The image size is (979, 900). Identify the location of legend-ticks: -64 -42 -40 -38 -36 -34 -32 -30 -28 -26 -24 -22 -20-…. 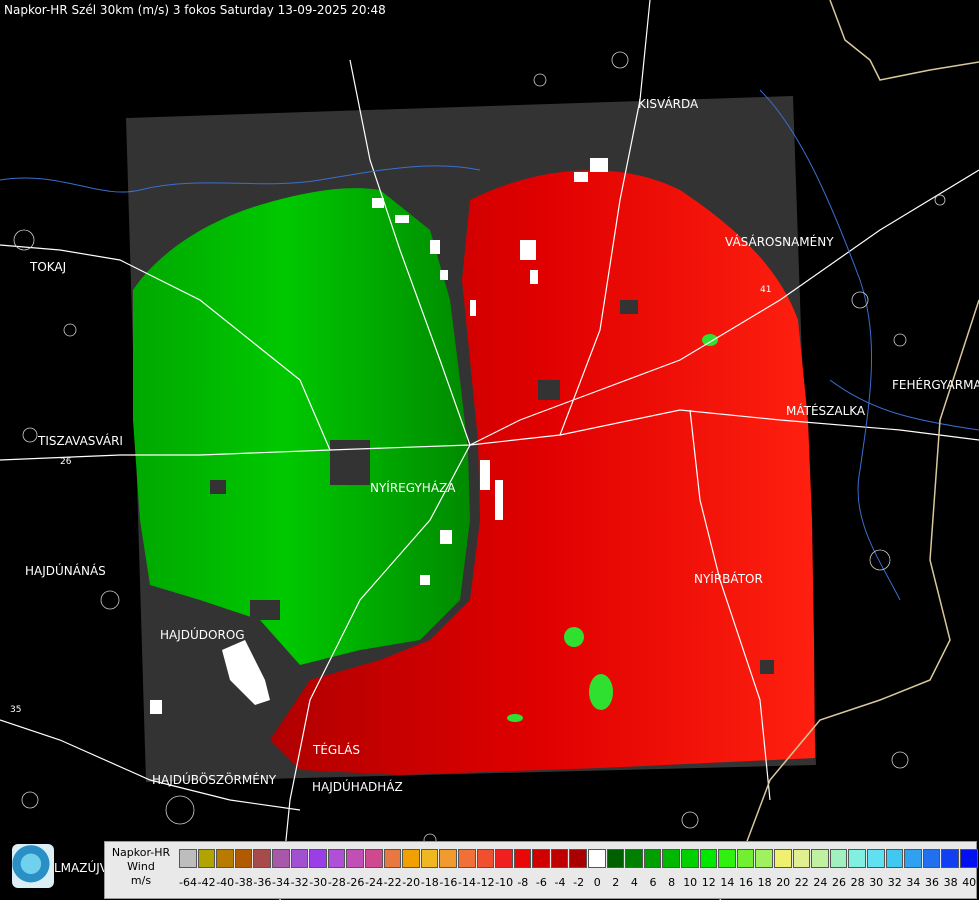
(577, 884).